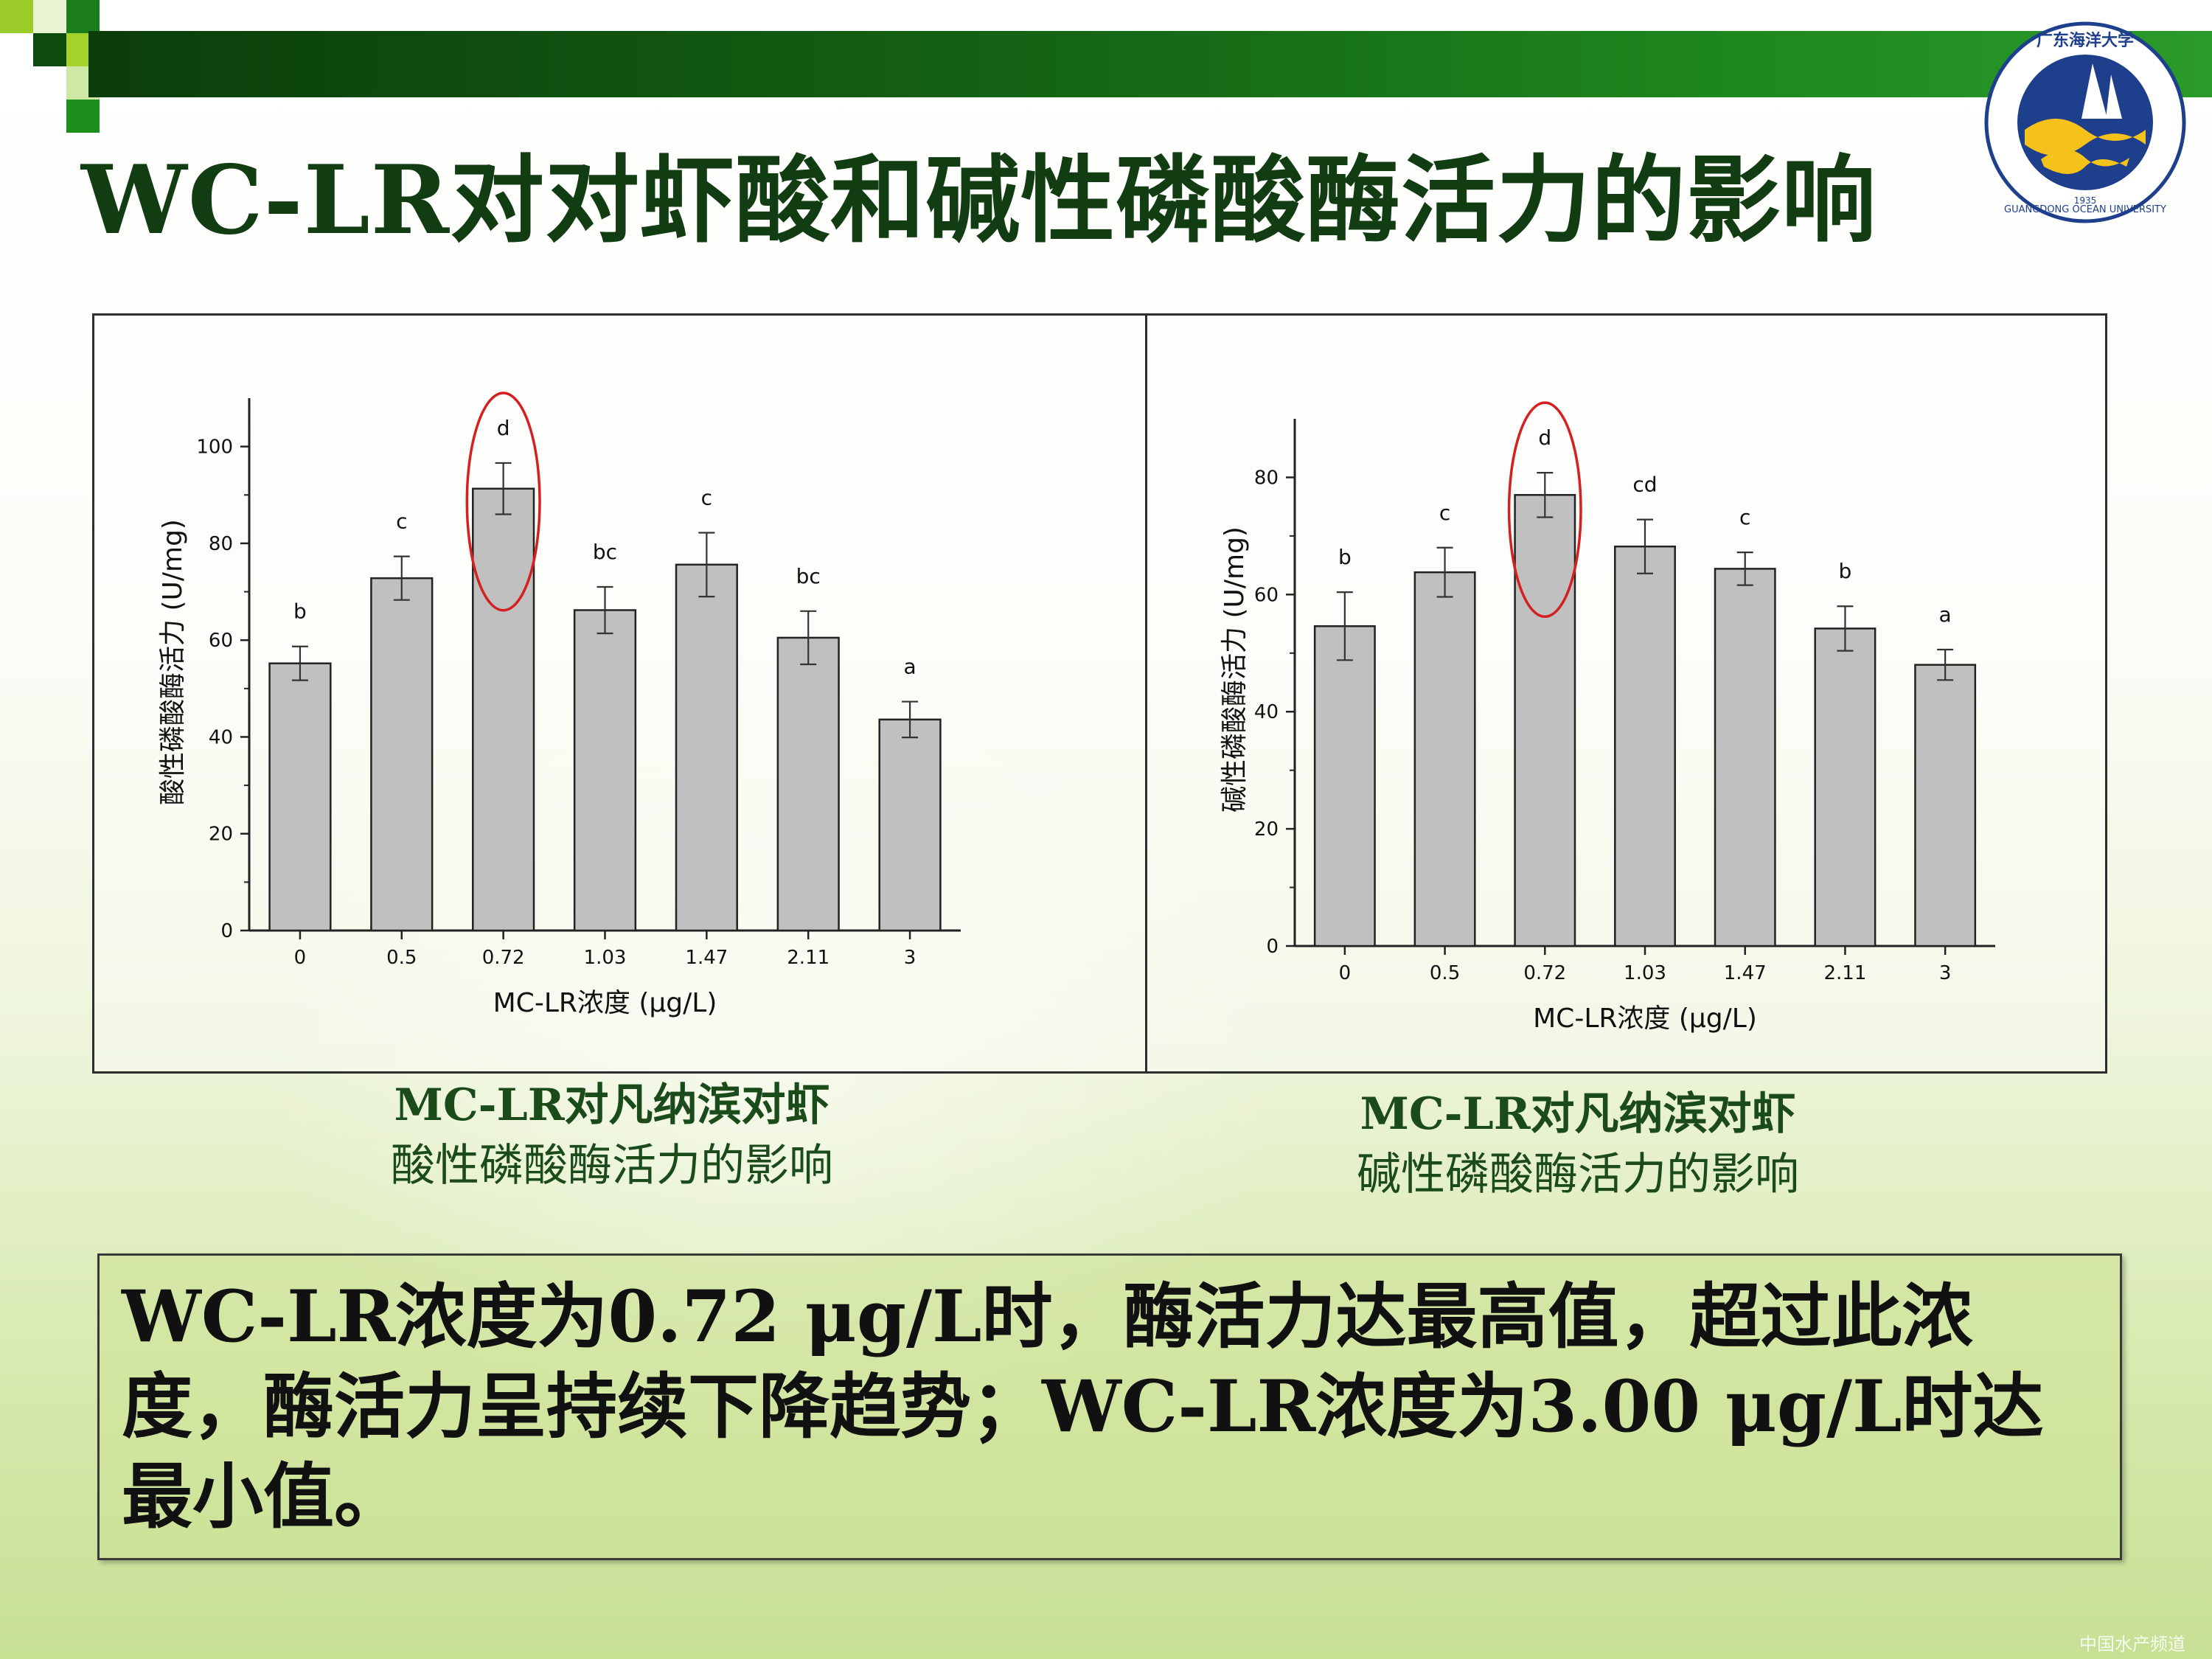 The image size is (2212, 1659). What do you see at coordinates (1578, 1174) in the screenshot?
I see `caption-right-line2: 碱性磷酸酶活力的影响` at bounding box center [1578, 1174].